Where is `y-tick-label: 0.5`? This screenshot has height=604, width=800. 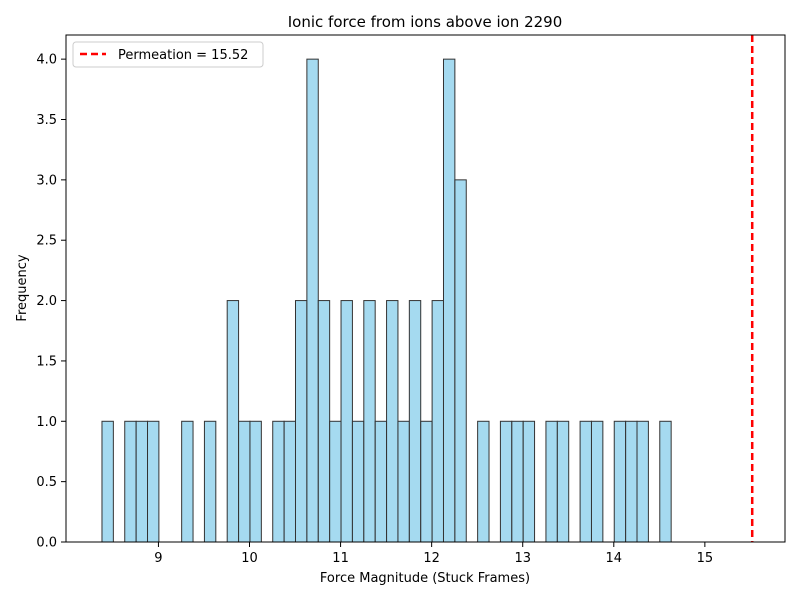
y-tick-label: 0.5 is located at coordinates (46, 482).